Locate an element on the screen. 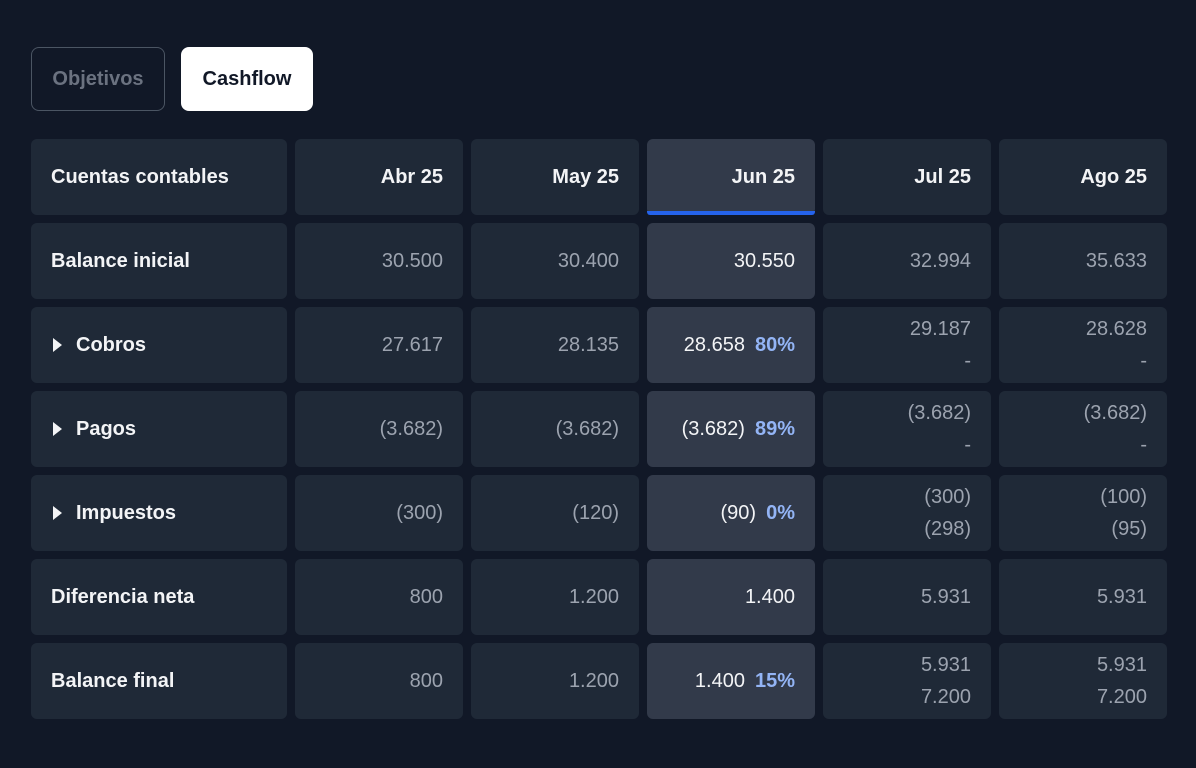 Image resolution: width=1196 pixels, height=768 pixels. tab-bar: Objetivos Cashflow is located at coordinates (172, 79).